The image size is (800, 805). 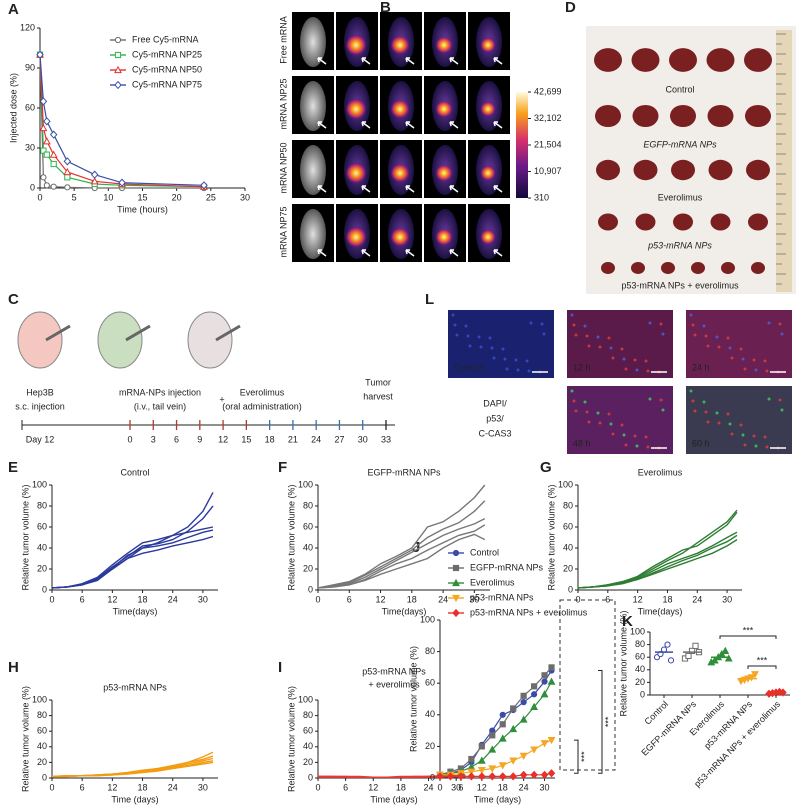 I want to click on colorbar-label: 310, so click(x=541, y=197).